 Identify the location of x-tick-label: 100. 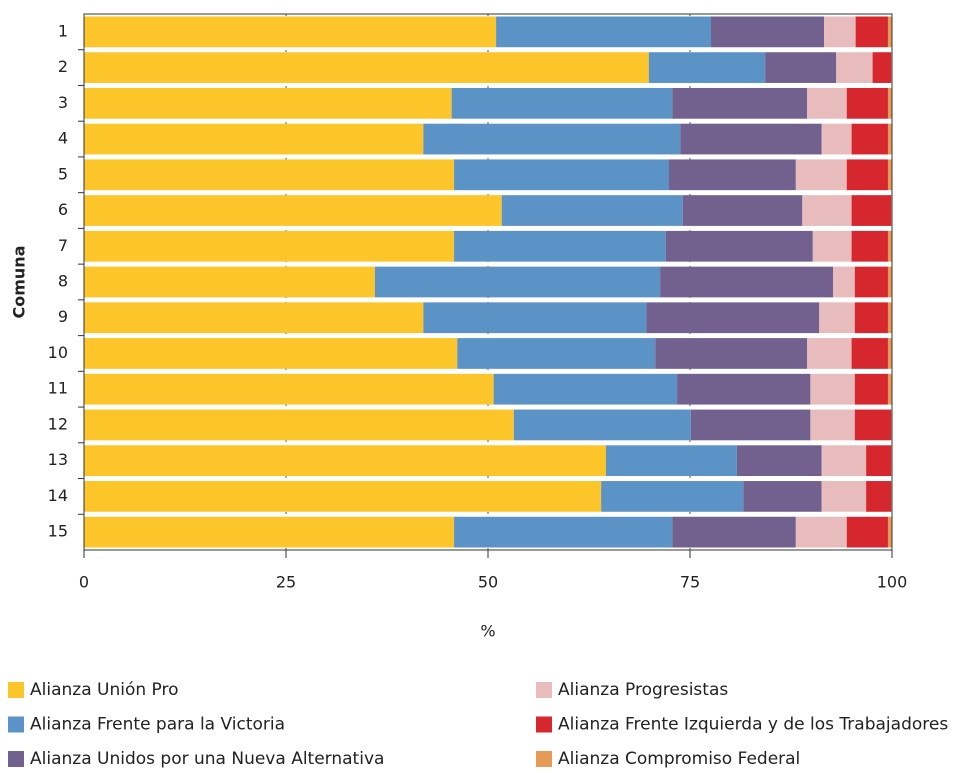
(892, 582).